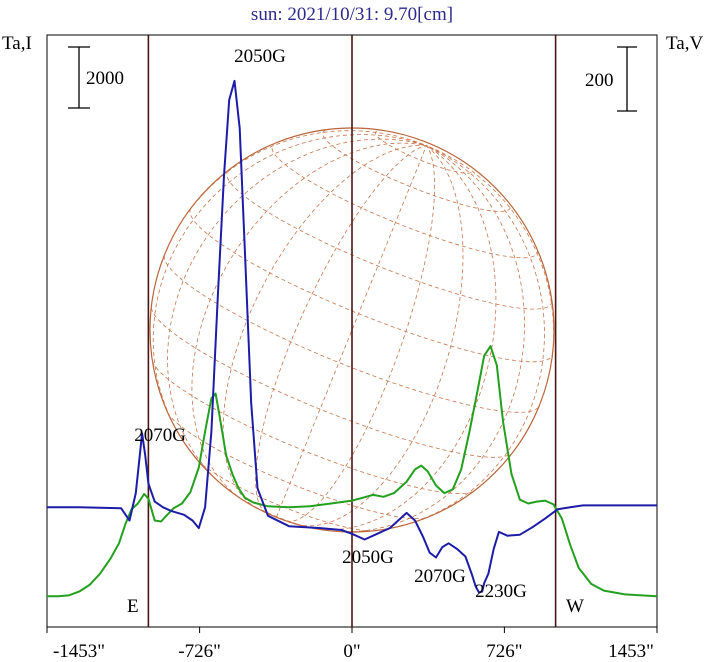 The image size is (708, 662). Describe the element at coordinates (133, 606) in the screenshot. I see `east-limb-label: E` at that location.